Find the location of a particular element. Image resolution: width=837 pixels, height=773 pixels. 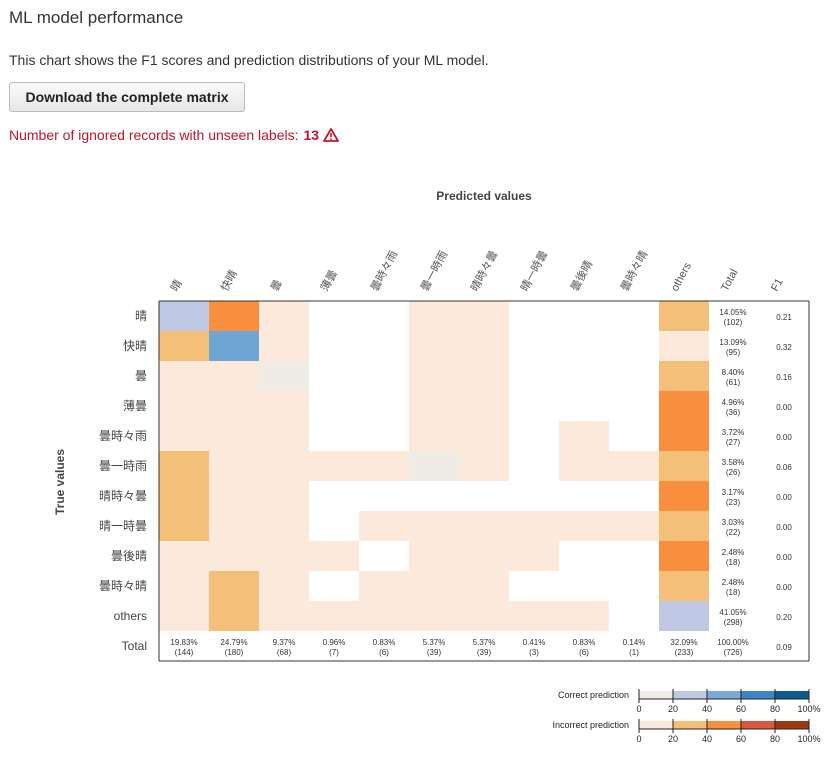

row-total-count: (95) is located at coordinates (733, 352).